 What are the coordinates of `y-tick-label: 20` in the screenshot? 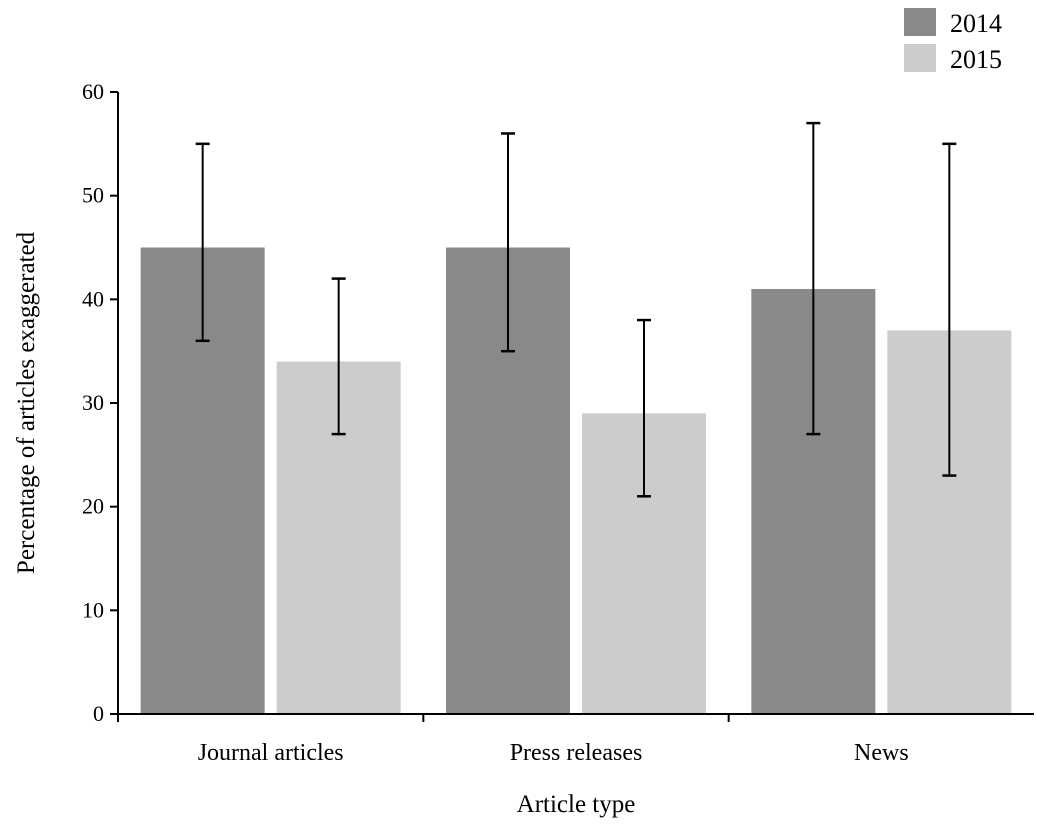 It's located at (93, 506).